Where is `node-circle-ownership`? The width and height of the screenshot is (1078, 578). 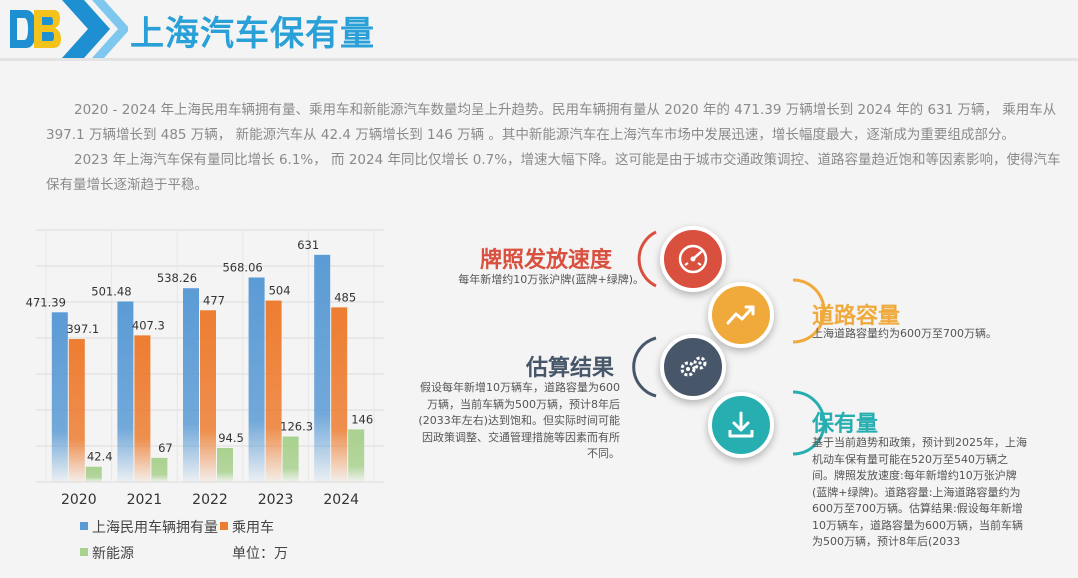
node-circle-ownership is located at coordinates (741, 425).